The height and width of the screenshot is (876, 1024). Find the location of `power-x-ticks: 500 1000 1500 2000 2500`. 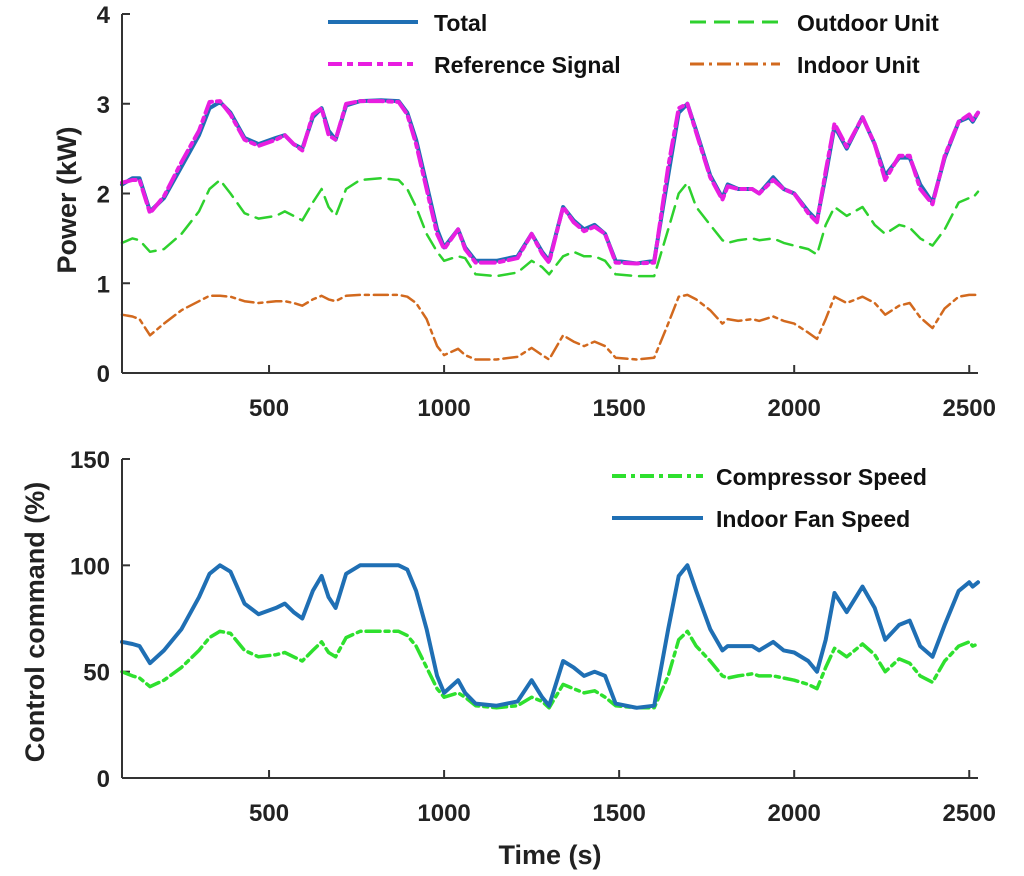

power-x-ticks: 500 1000 1500 2000 2500 is located at coordinates (622, 393).